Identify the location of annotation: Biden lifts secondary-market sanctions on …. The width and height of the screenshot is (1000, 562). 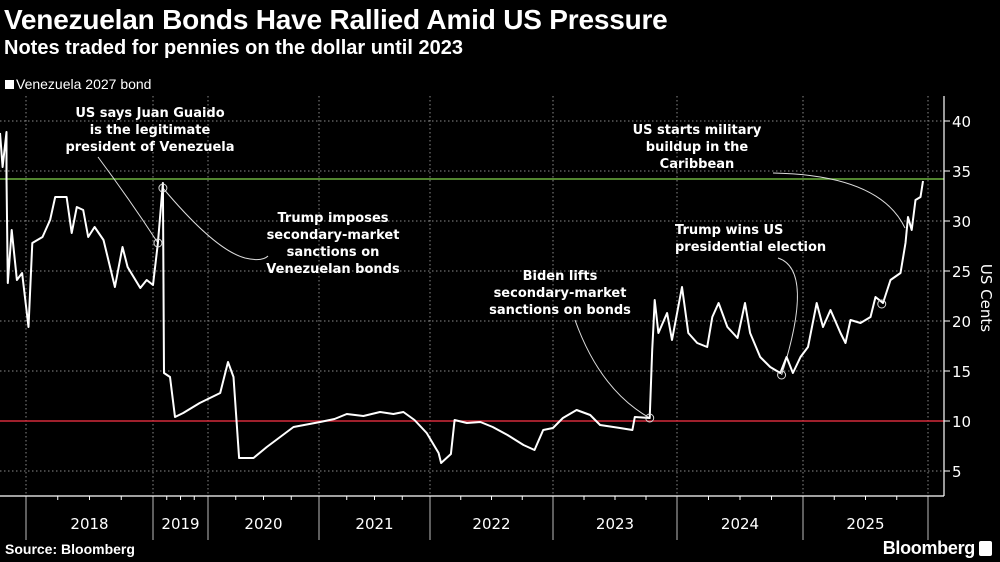
(560, 293).